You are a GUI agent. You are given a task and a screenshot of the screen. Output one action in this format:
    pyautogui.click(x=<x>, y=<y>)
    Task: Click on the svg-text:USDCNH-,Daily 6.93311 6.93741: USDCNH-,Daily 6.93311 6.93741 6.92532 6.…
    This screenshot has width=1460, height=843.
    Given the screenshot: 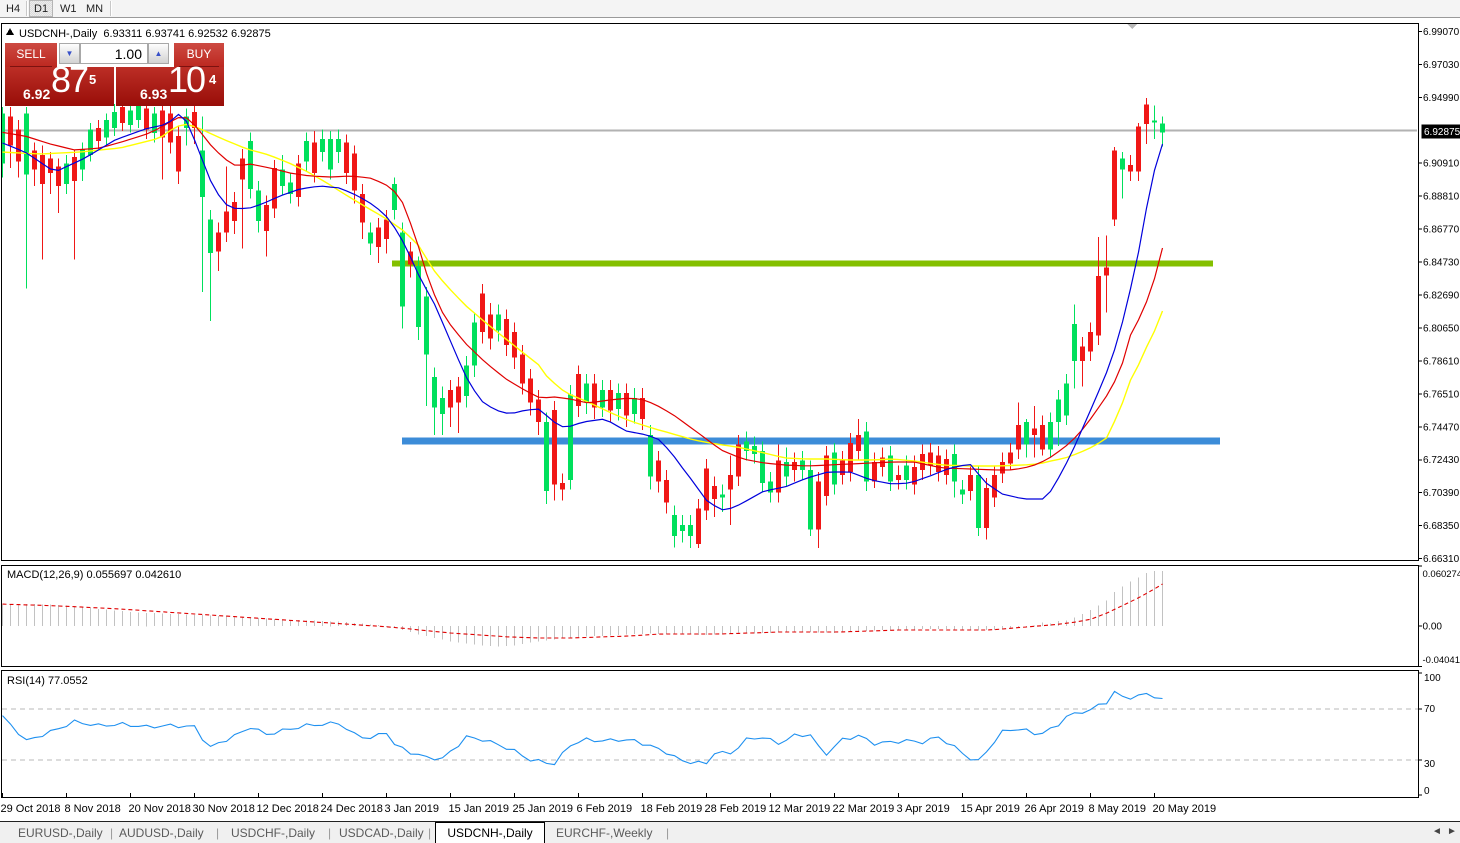 What is the action you would take?
    pyautogui.click(x=145, y=34)
    